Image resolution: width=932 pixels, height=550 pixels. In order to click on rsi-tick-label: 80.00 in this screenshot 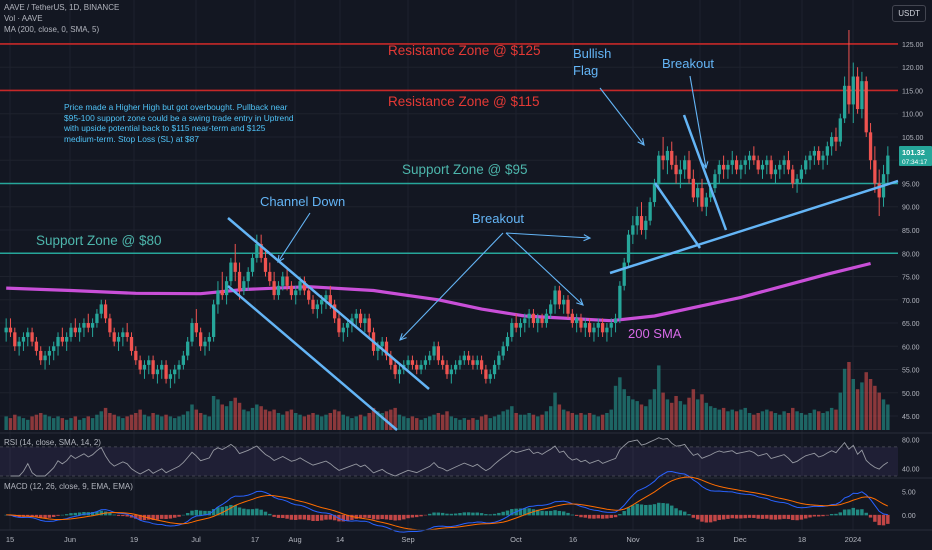, I will do `click(911, 441)`.